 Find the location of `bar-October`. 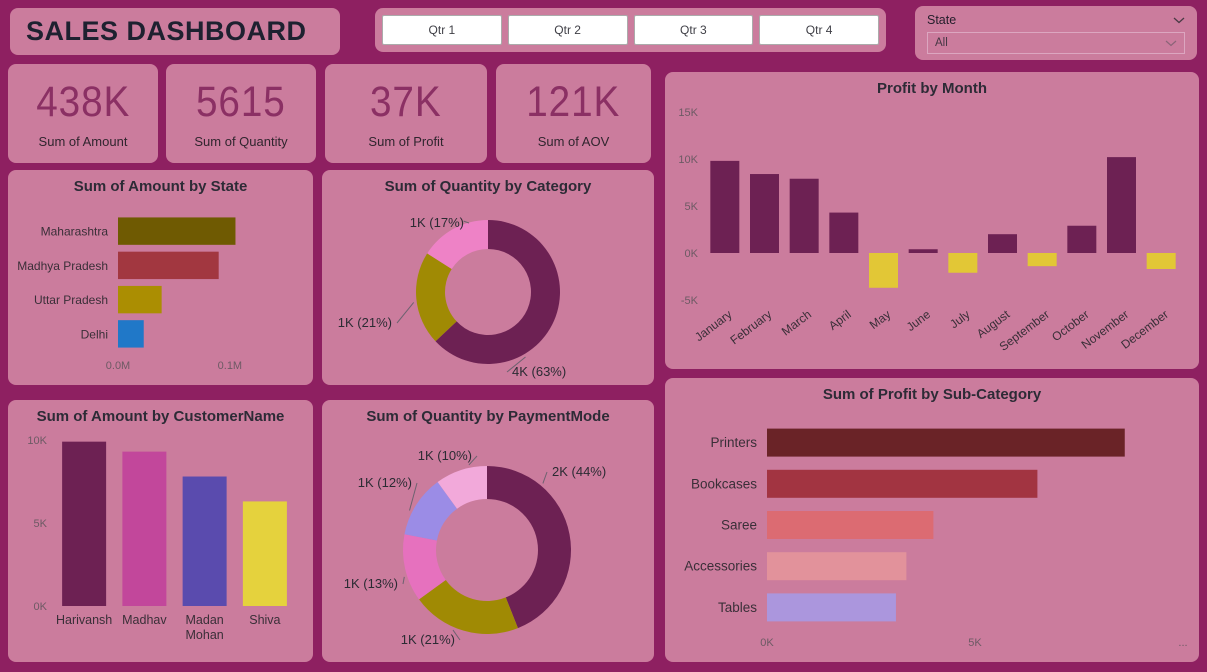

bar-October is located at coordinates (1082, 239).